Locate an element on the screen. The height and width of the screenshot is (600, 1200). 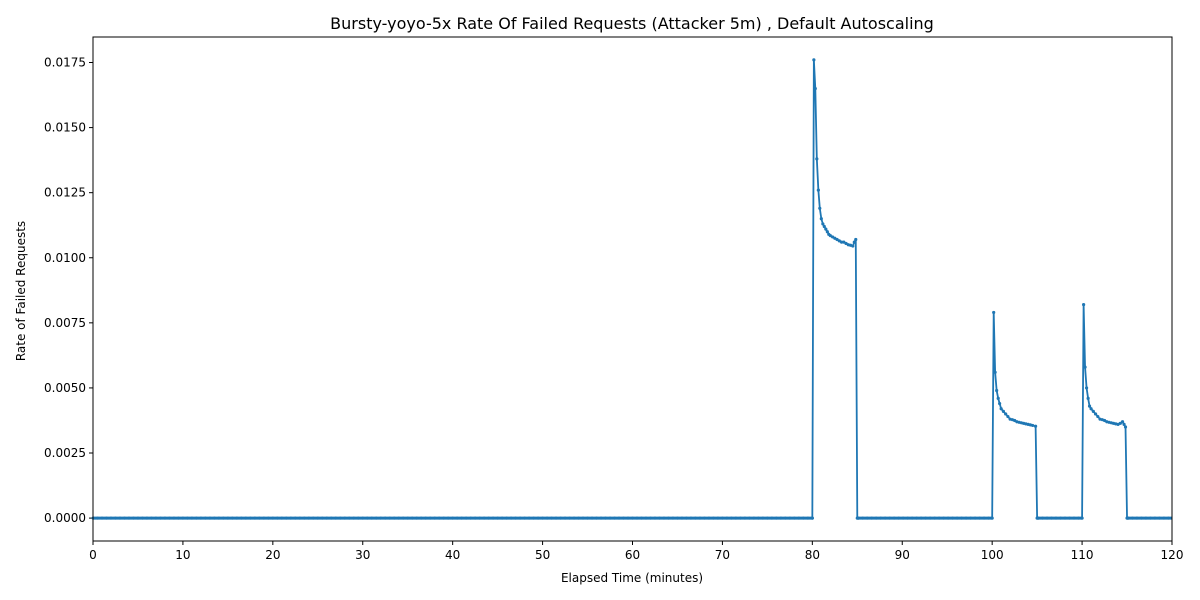
y-tick-label: 0.0175 is located at coordinates (65, 63).